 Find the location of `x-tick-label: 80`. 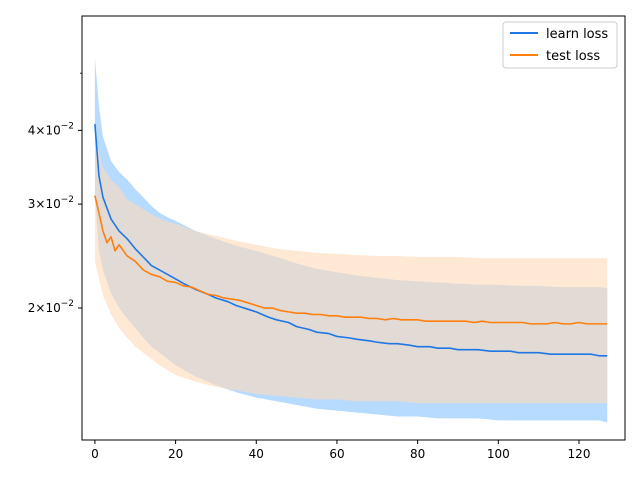

x-tick-label: 80 is located at coordinates (417, 454).